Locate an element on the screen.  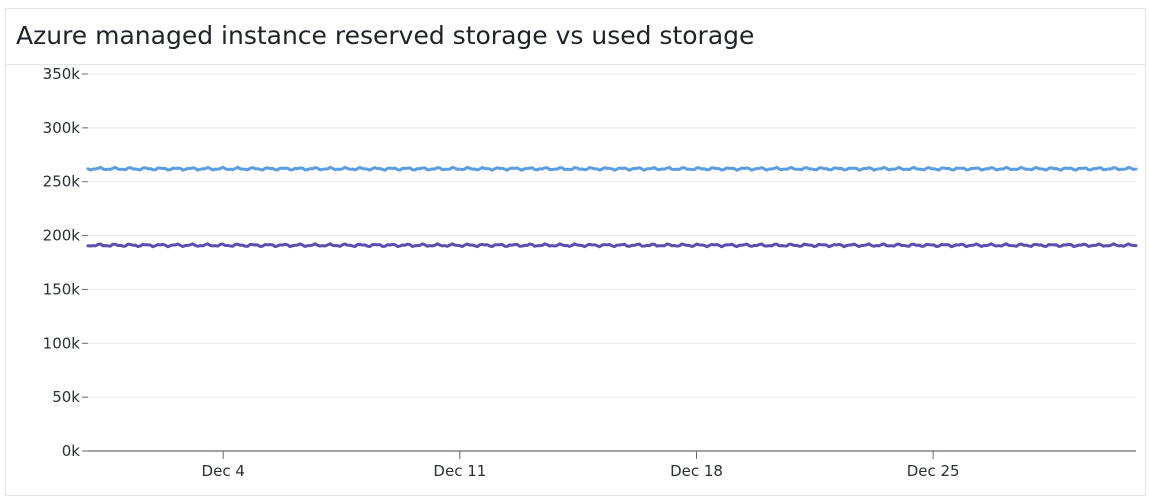
x-tick-label: Dec 18 is located at coordinates (696, 471).